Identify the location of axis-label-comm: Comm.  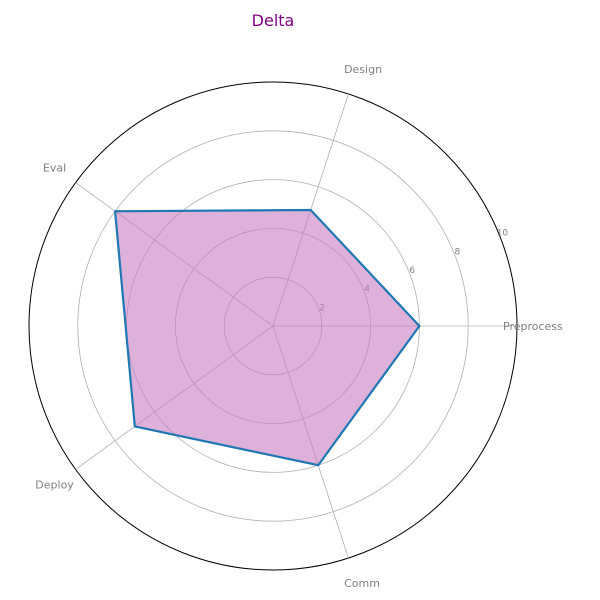
(362, 583).